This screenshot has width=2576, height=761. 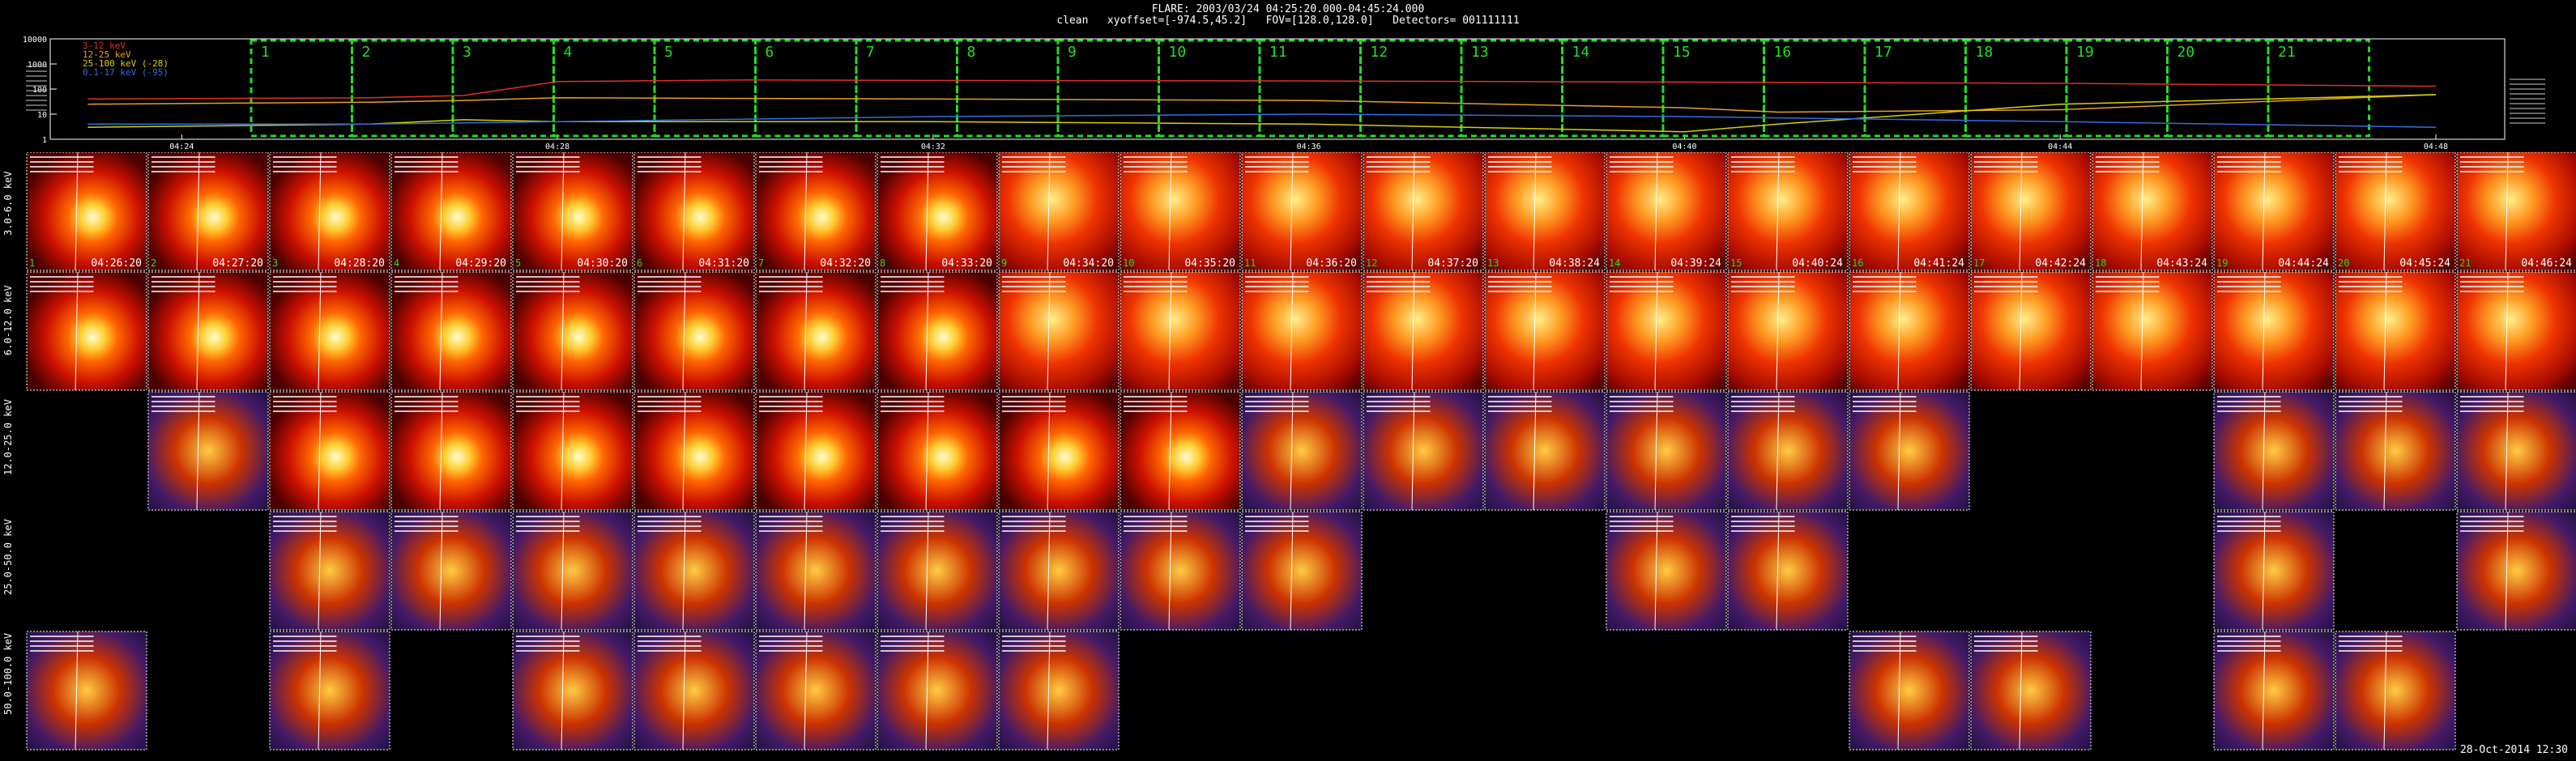 I want to click on interval-label: 19, so click(x=2085, y=52).